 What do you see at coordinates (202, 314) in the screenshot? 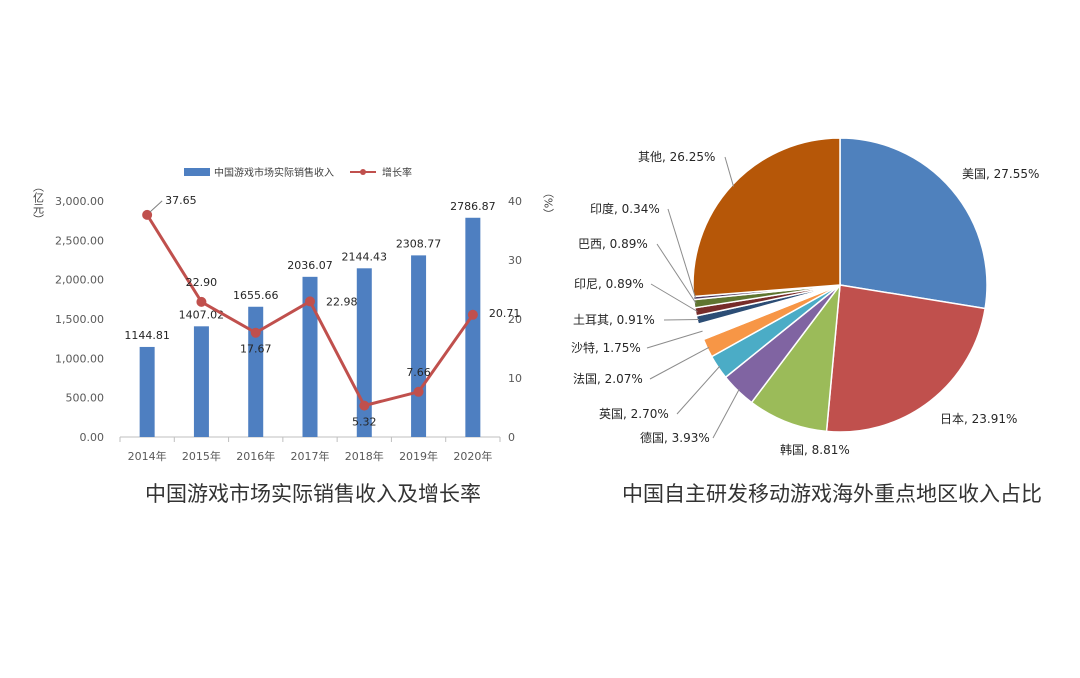
I see `bar-value-label: 1407.02` at bounding box center [202, 314].